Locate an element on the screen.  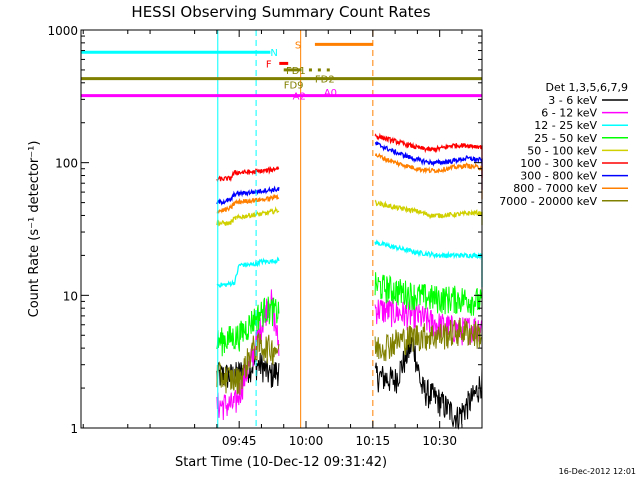
x-tick-label: 10:15 is located at coordinates (373, 441).